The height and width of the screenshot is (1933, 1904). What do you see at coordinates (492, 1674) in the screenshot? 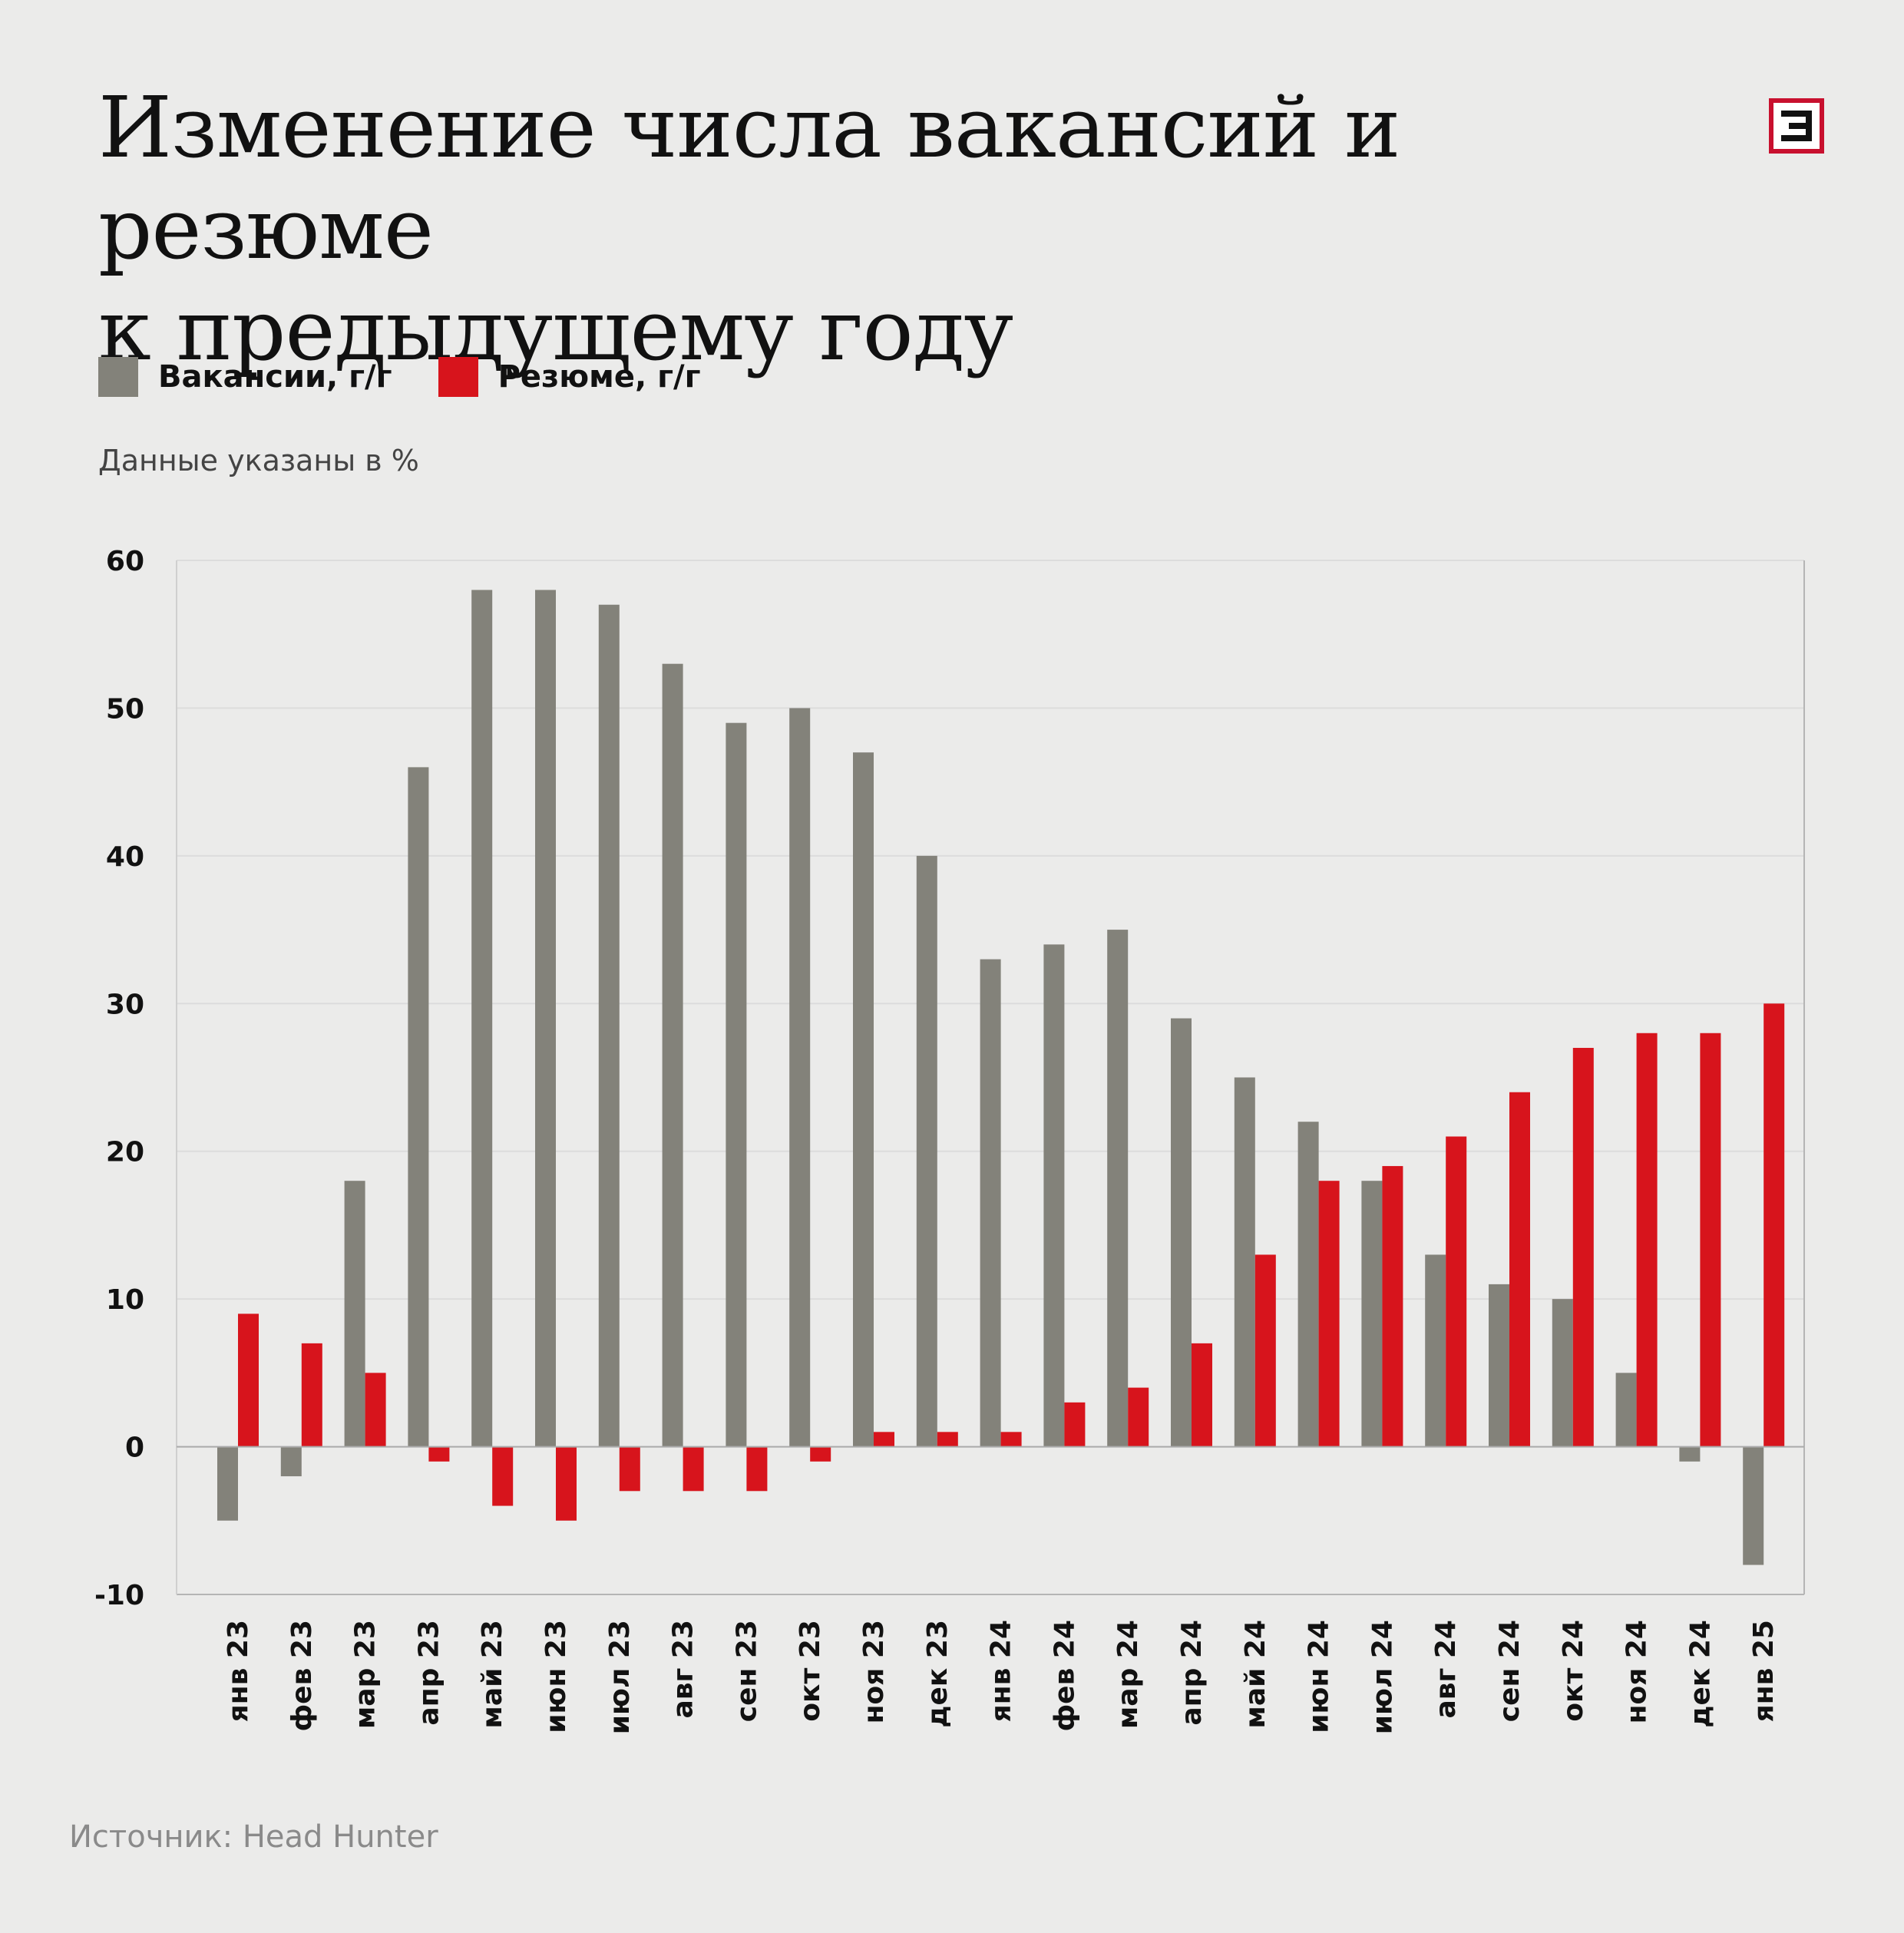
I see `x-tick-label: май 23` at bounding box center [492, 1674].